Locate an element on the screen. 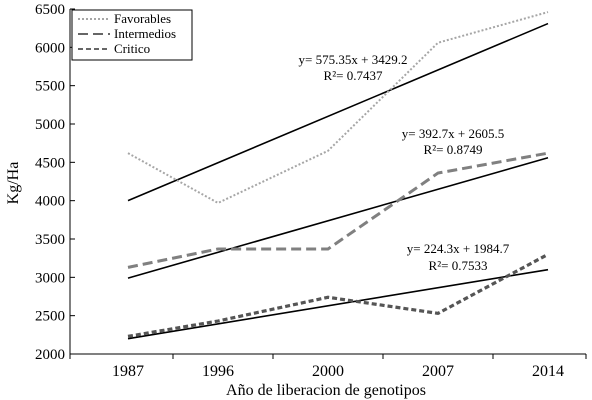 The width and height of the screenshot is (592, 400). y-tick-label: 5500 is located at coordinates (50, 87).